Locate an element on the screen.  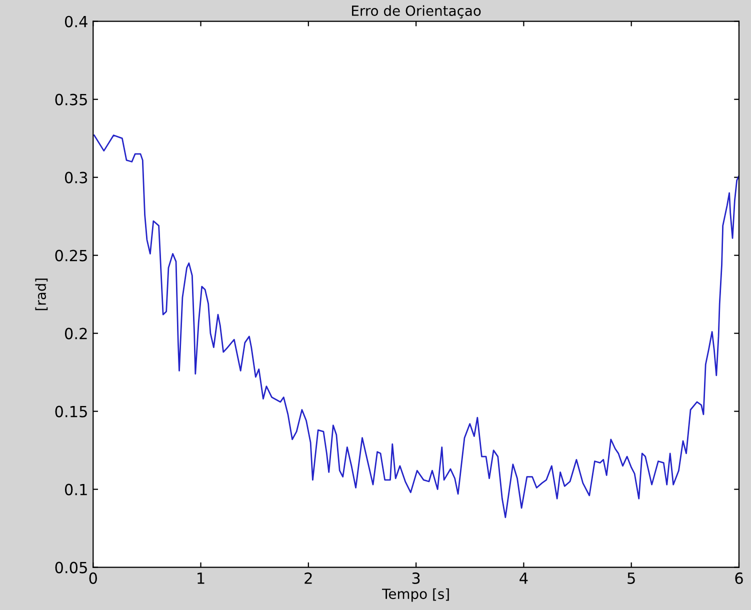
x-tick-label: 2 is located at coordinates (308, 578).